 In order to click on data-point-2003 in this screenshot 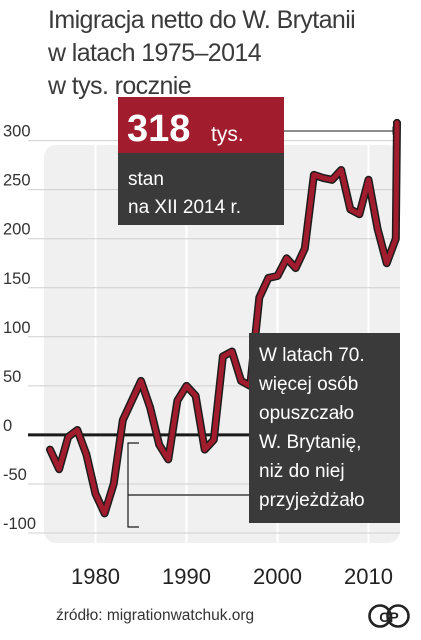, I will do `click(305, 248)`.